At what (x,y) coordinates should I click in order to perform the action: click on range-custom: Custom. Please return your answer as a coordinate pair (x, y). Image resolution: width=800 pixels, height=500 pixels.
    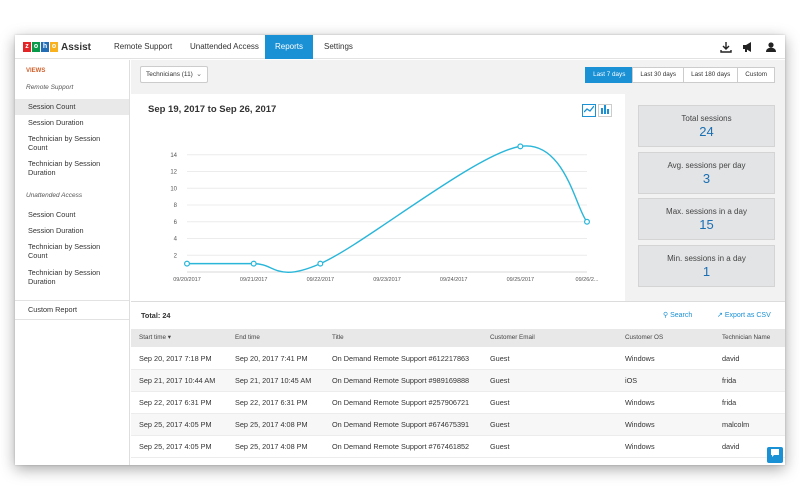
    Looking at the image, I should click on (756, 75).